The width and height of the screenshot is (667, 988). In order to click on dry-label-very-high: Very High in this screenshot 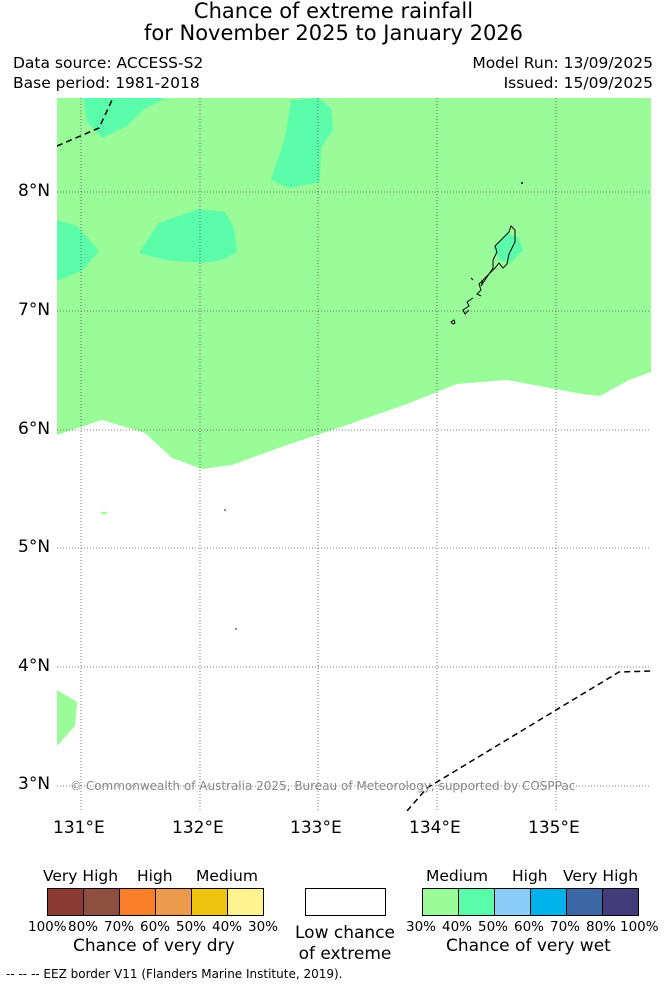, I will do `click(81, 876)`.